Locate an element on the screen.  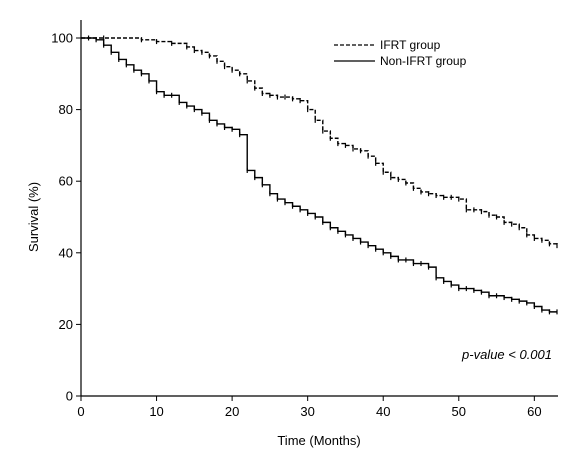
x-tick-label: 40 is located at coordinates (383, 411).